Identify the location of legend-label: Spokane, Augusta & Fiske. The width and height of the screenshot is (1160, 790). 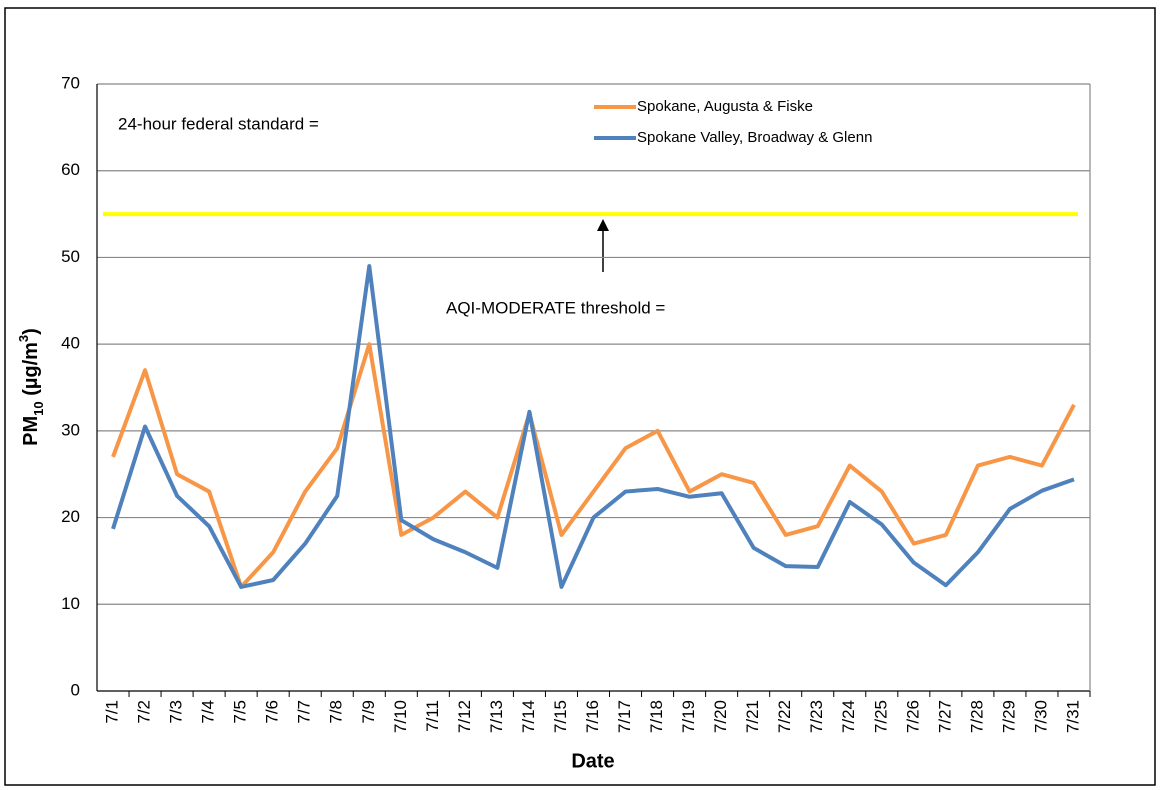
(725, 106).